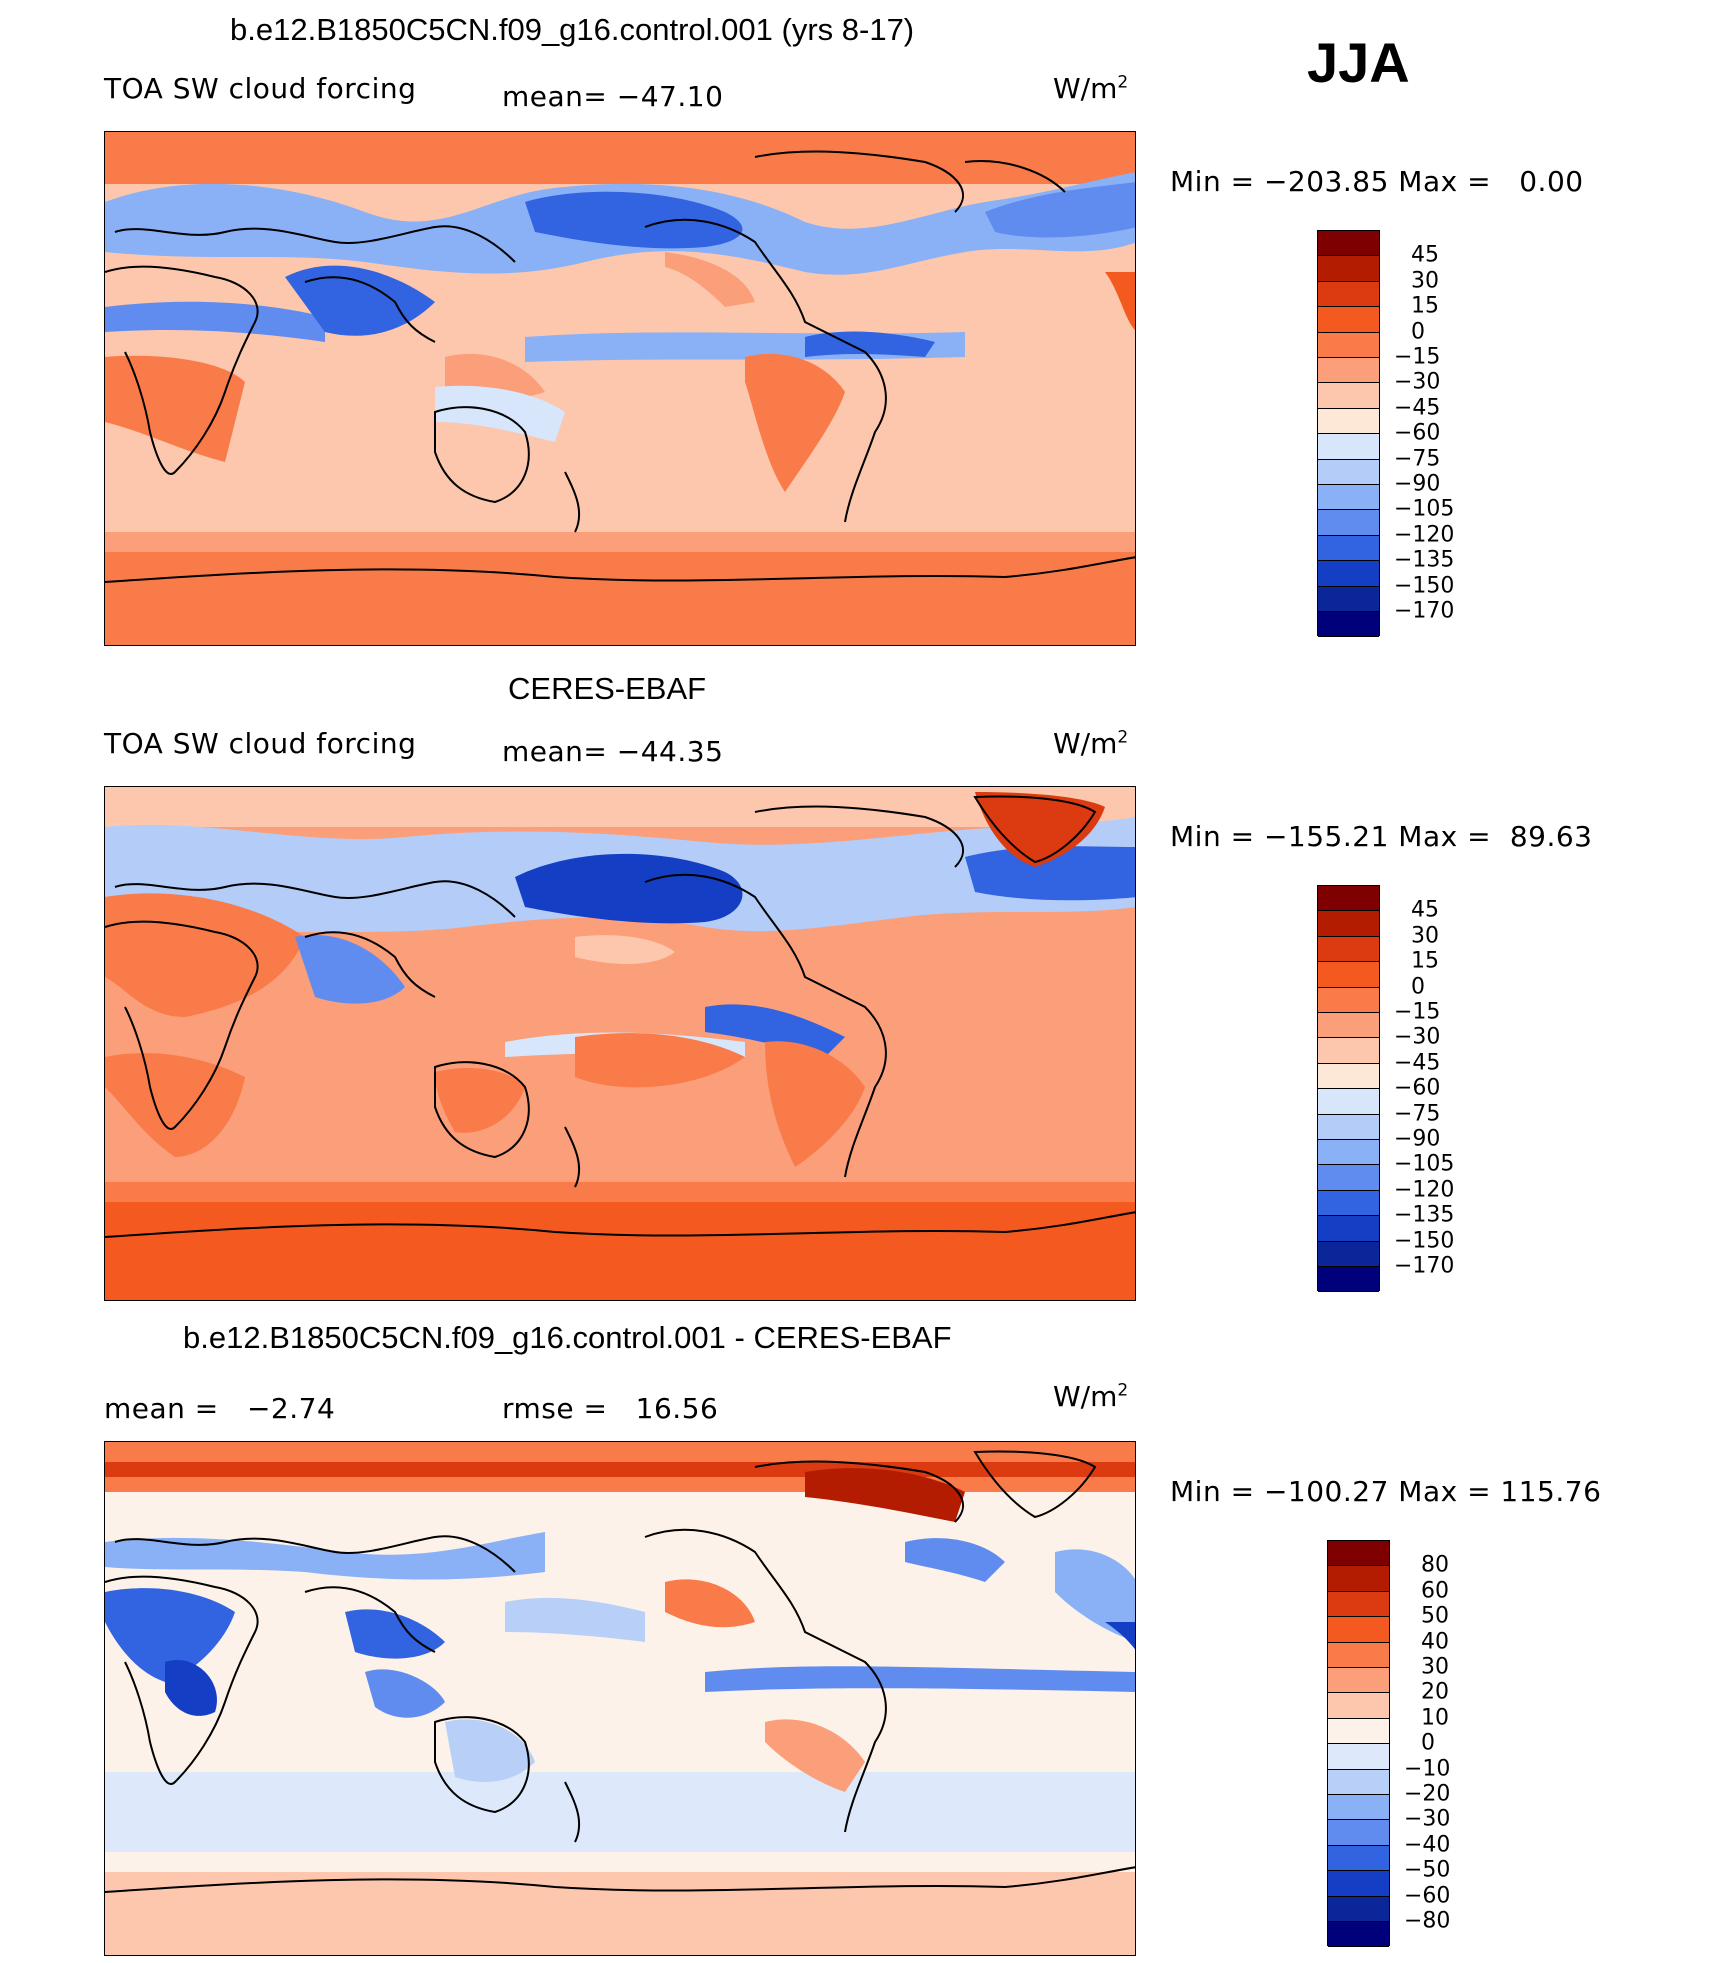 The image size is (1710, 1963). I want to click on colorbar-tick-label: −105, so click(1424, 1164).